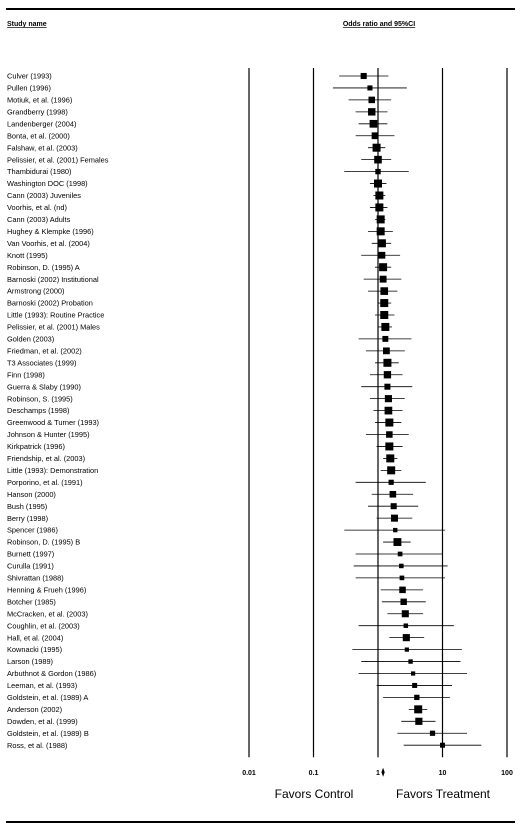 The height and width of the screenshot is (829, 523). Describe the element at coordinates (35, 637) in the screenshot. I see `study-name: Hall, et al. (2004)` at that location.